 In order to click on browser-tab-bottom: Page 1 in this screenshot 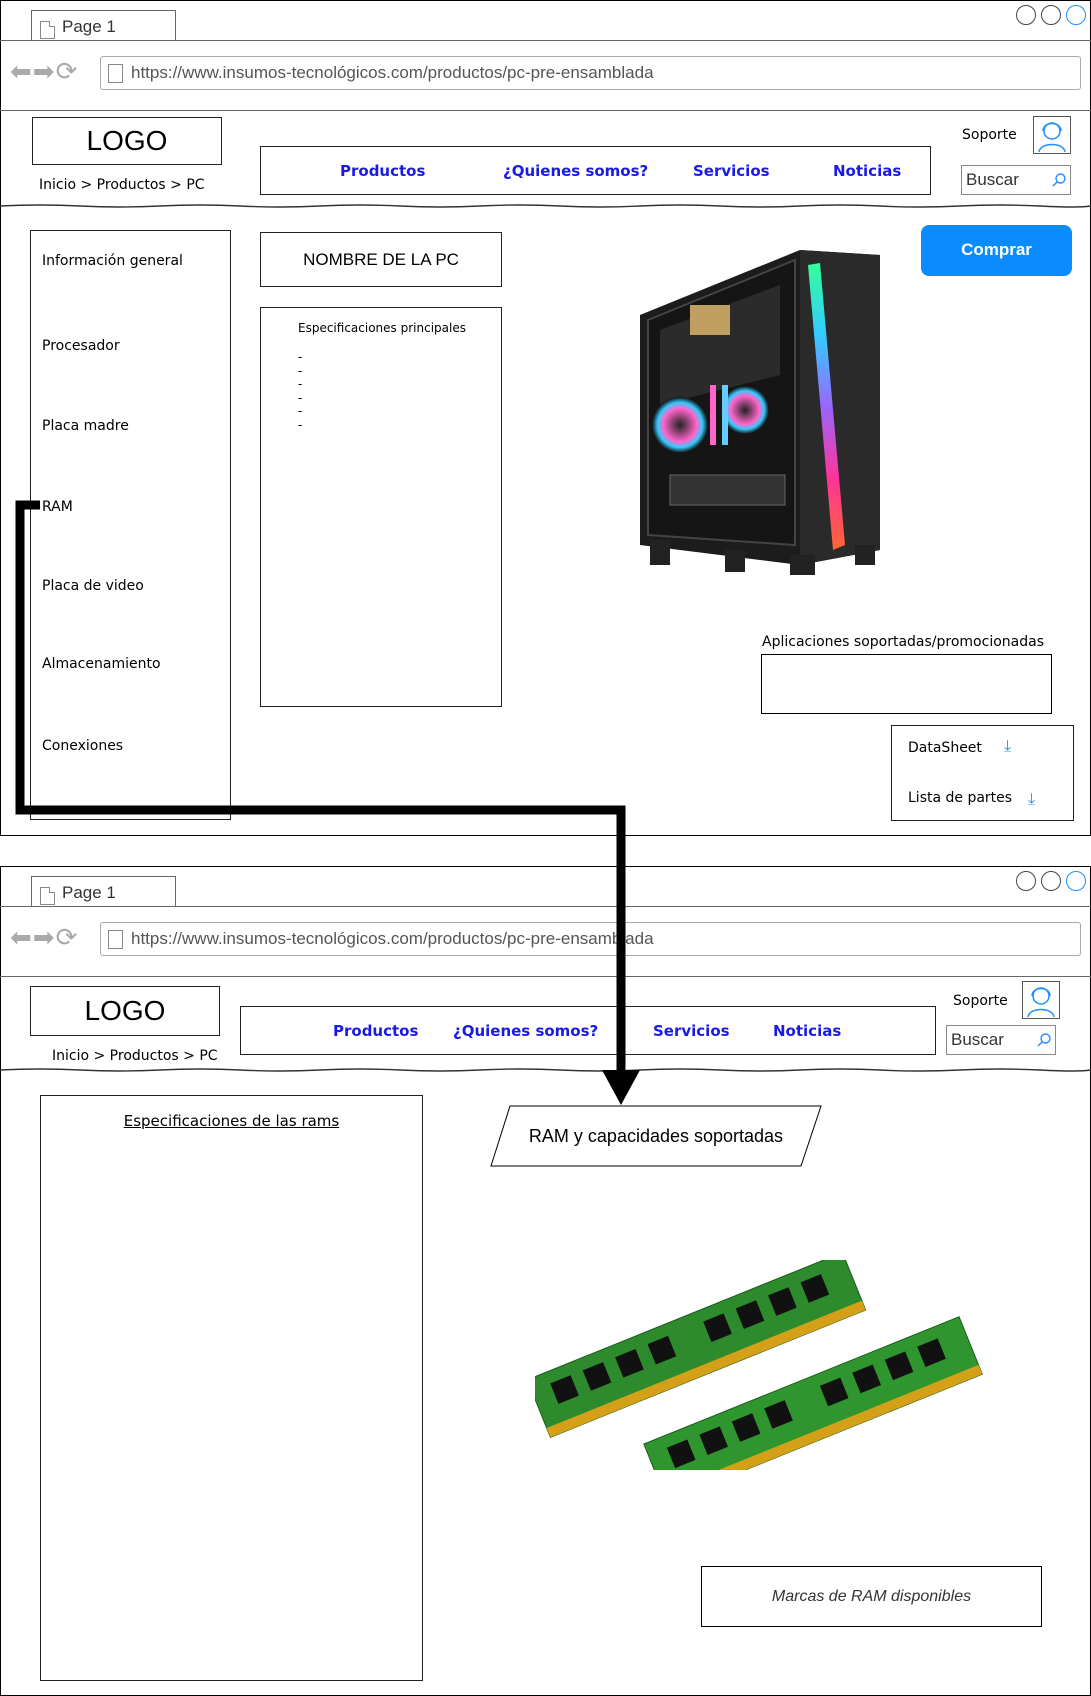, I will do `click(103, 891)`.